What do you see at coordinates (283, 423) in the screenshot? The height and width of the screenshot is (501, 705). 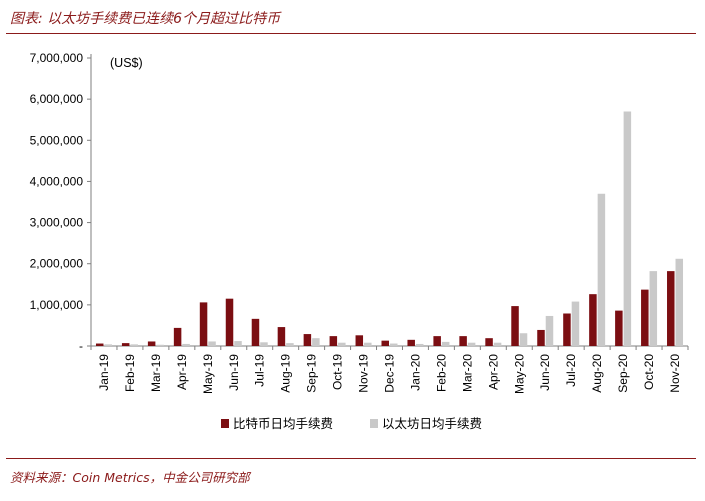 I see `legend-label-btc: 比特币日均手续费` at bounding box center [283, 423].